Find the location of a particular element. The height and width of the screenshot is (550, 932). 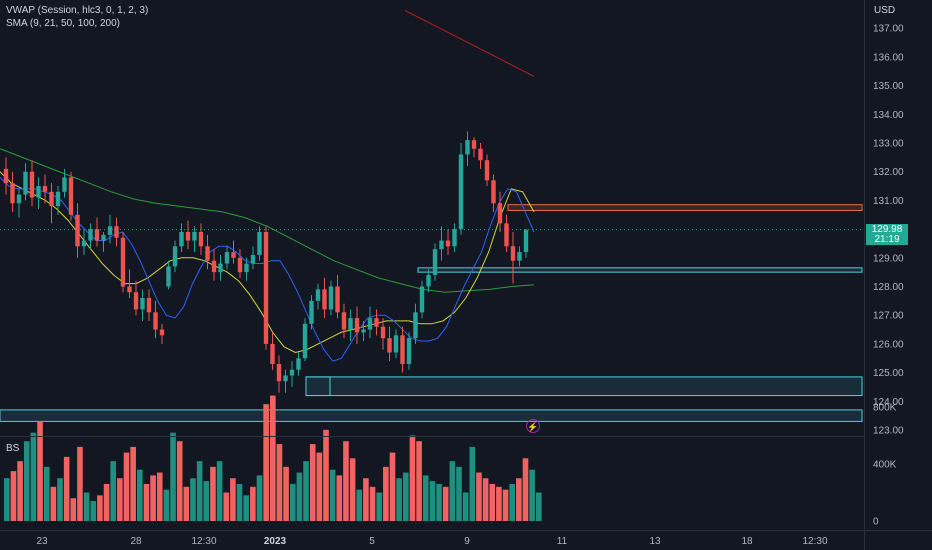

bolt-icon: ⚡ is located at coordinates (533, 426).